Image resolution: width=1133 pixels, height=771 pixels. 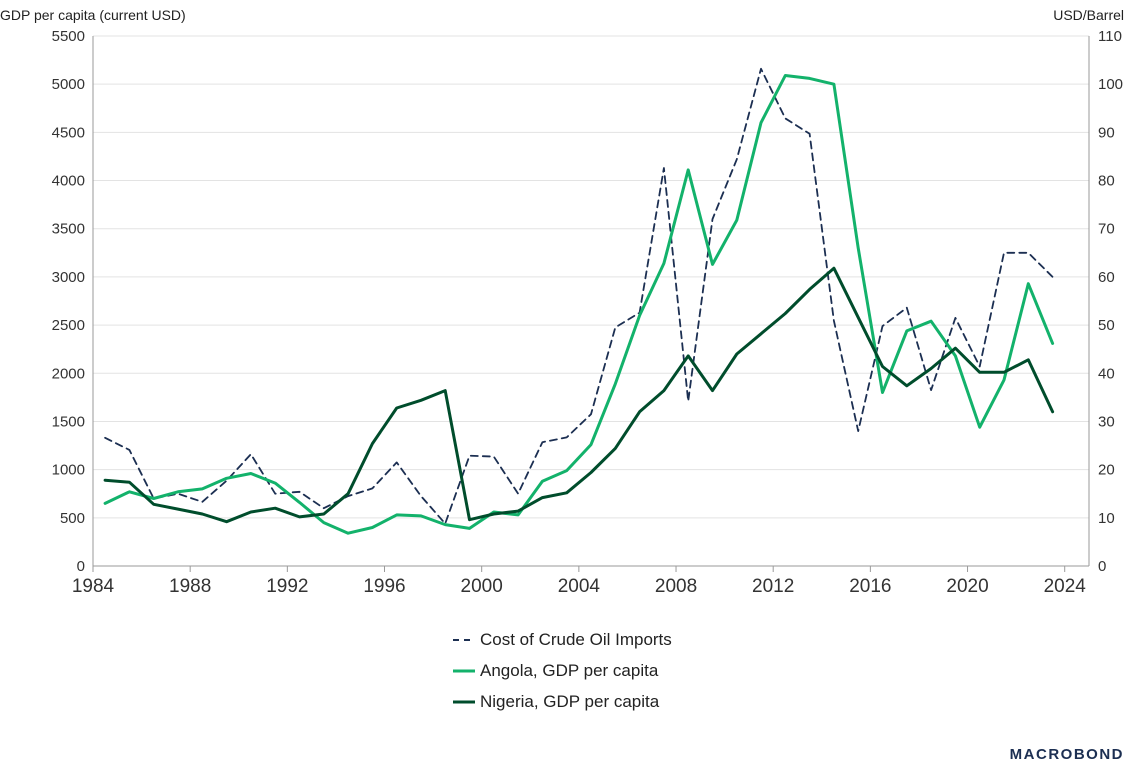 I want to click on y-left-tick-label: 1000, so click(x=68, y=470).